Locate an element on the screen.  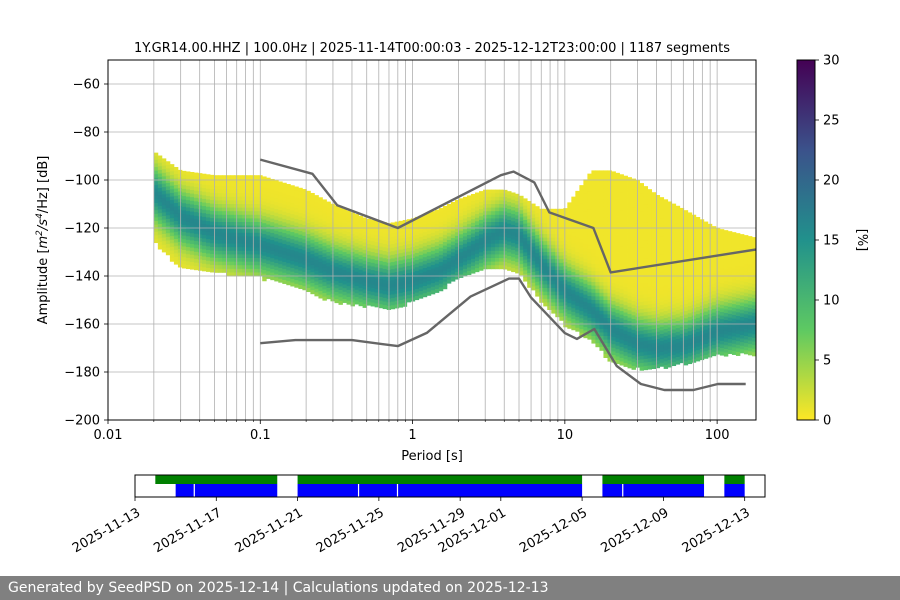
timeline-frame is located at coordinates (450, 486).